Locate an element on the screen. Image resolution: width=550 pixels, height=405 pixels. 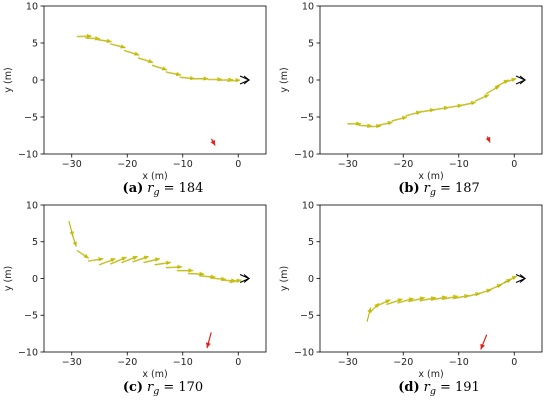
caption-label: (b) is located at coordinates (408, 188).